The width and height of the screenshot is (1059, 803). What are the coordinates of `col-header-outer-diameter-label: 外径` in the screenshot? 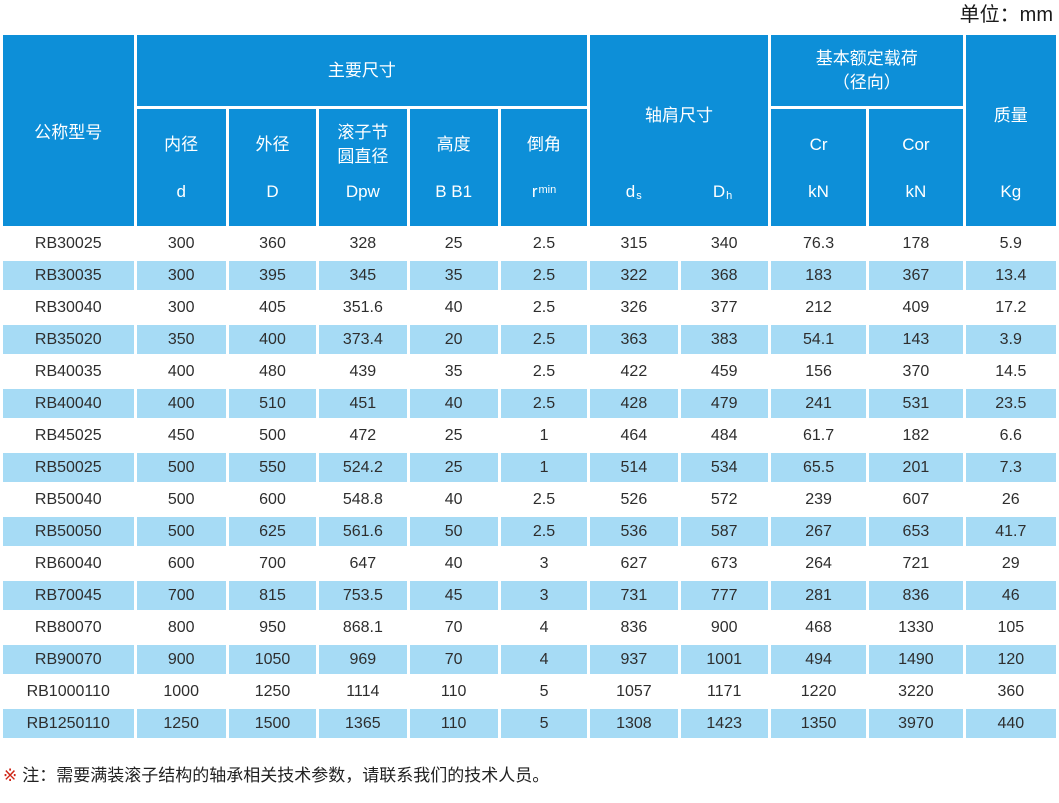 It's located at (272, 144).